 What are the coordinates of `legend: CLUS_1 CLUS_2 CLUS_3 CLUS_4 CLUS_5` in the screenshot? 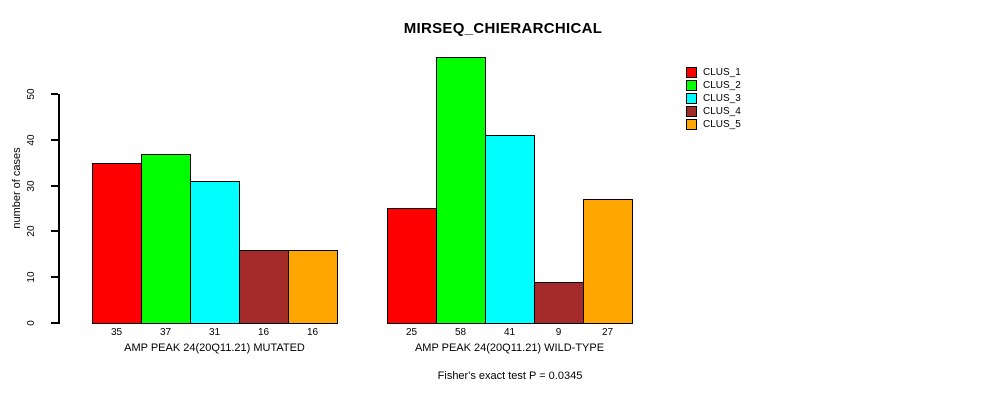 It's located at (713, 98).